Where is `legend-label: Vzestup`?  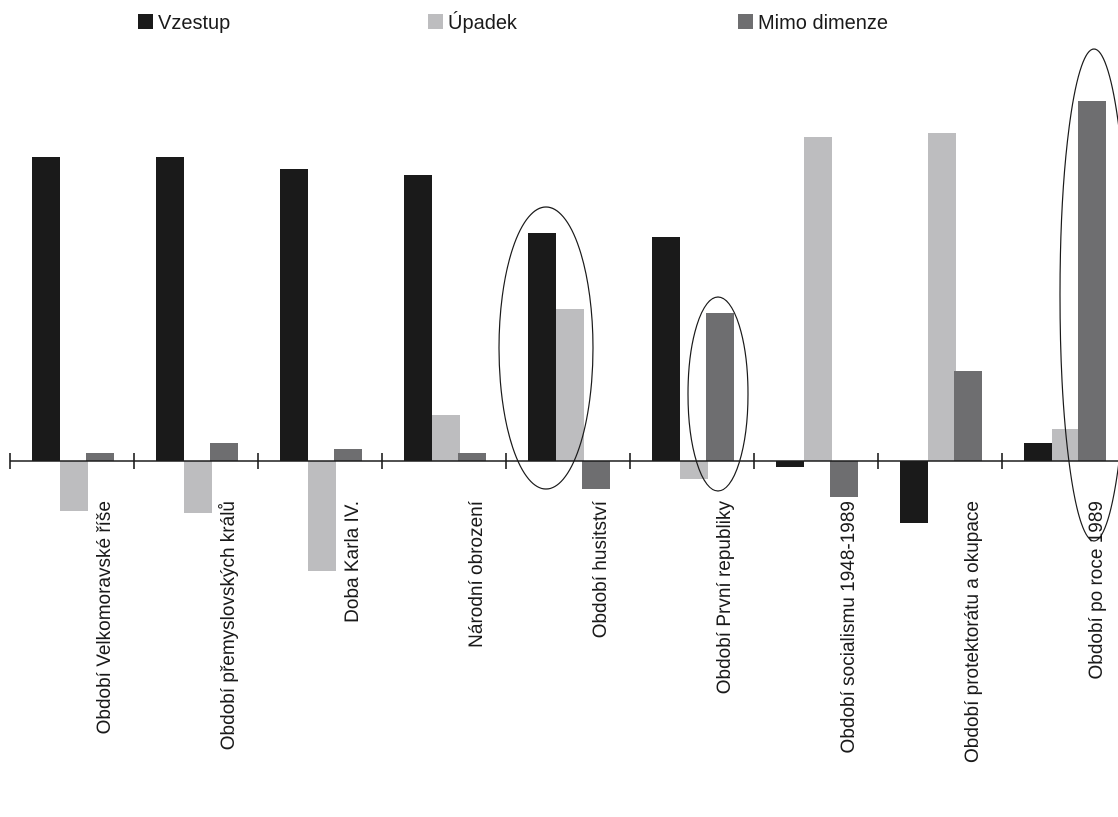
legend-label: Vzestup is located at coordinates (194, 23).